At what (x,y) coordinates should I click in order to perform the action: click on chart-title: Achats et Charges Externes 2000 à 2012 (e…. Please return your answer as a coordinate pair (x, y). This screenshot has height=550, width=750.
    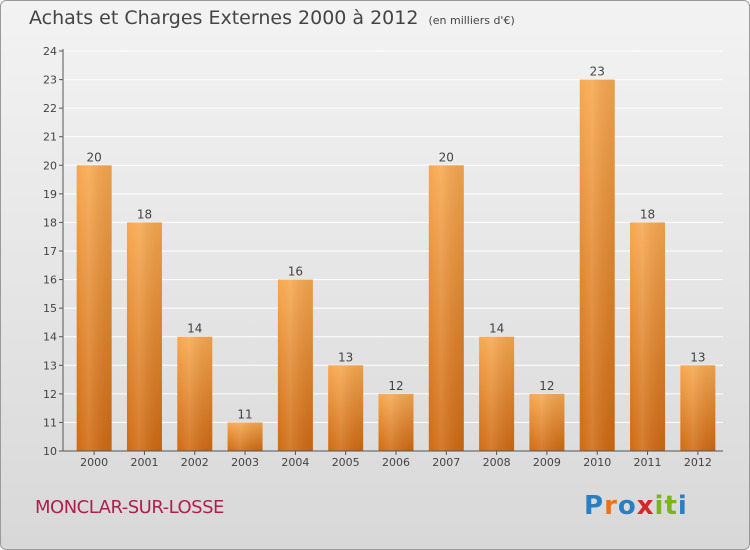
    Looking at the image, I should click on (272, 18).